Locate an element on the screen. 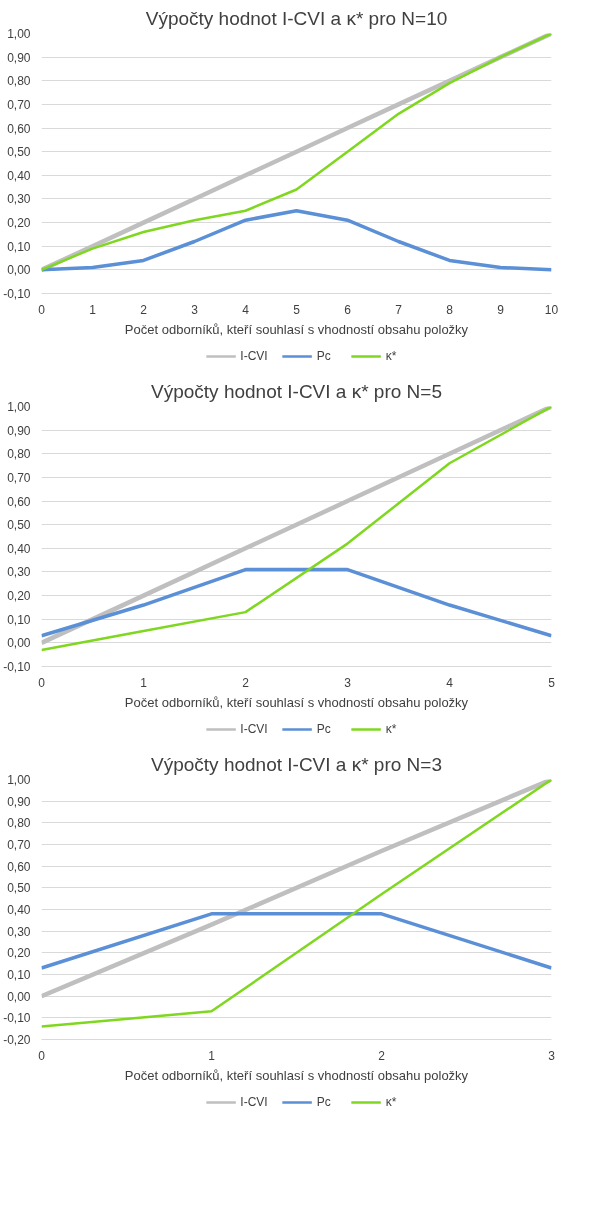 The width and height of the screenshot is (590, 1228). x-tick-label: 6 is located at coordinates (348, 309).